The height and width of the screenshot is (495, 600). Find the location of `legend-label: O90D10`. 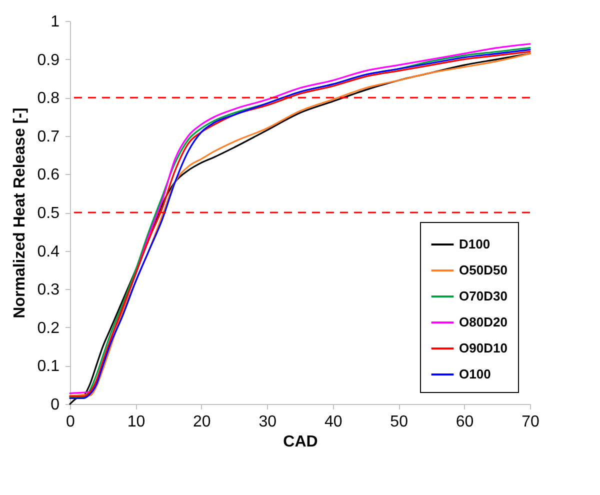

legend-label: O90D10 is located at coordinates (483, 348).